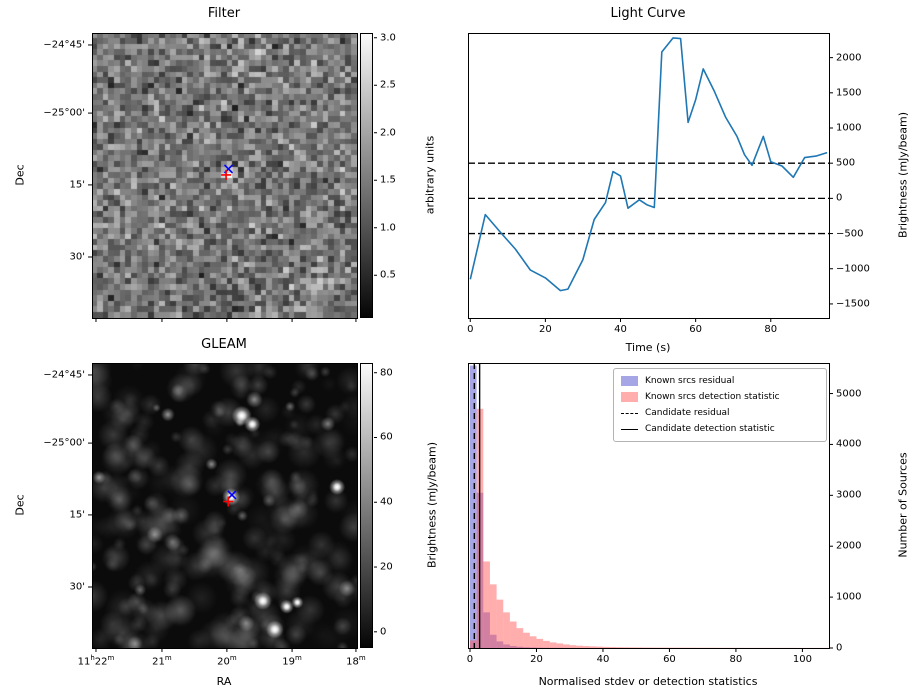 The image size is (915, 699). I want to click on hist-ytick-label: 5000, so click(849, 394).